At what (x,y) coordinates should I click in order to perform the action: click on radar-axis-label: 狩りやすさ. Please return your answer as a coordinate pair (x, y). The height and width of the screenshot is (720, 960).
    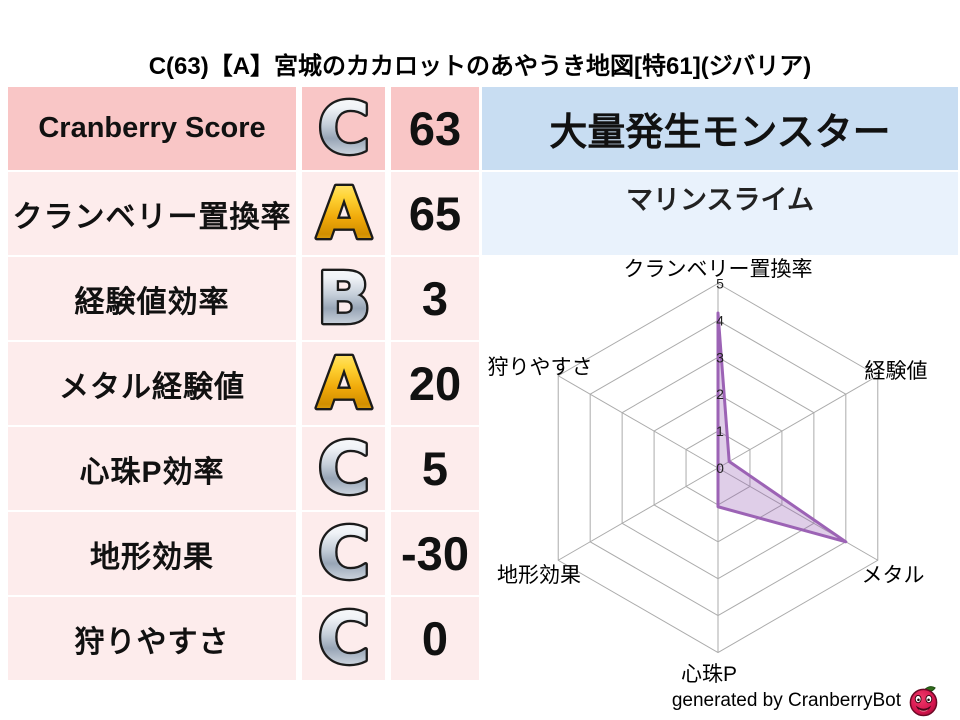
    Looking at the image, I should click on (540, 367).